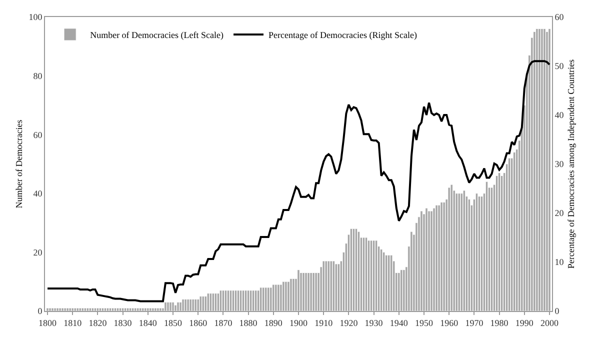  What do you see at coordinates (73, 323) in the screenshot?
I see `x-tick-label: 1810` at bounding box center [73, 323].